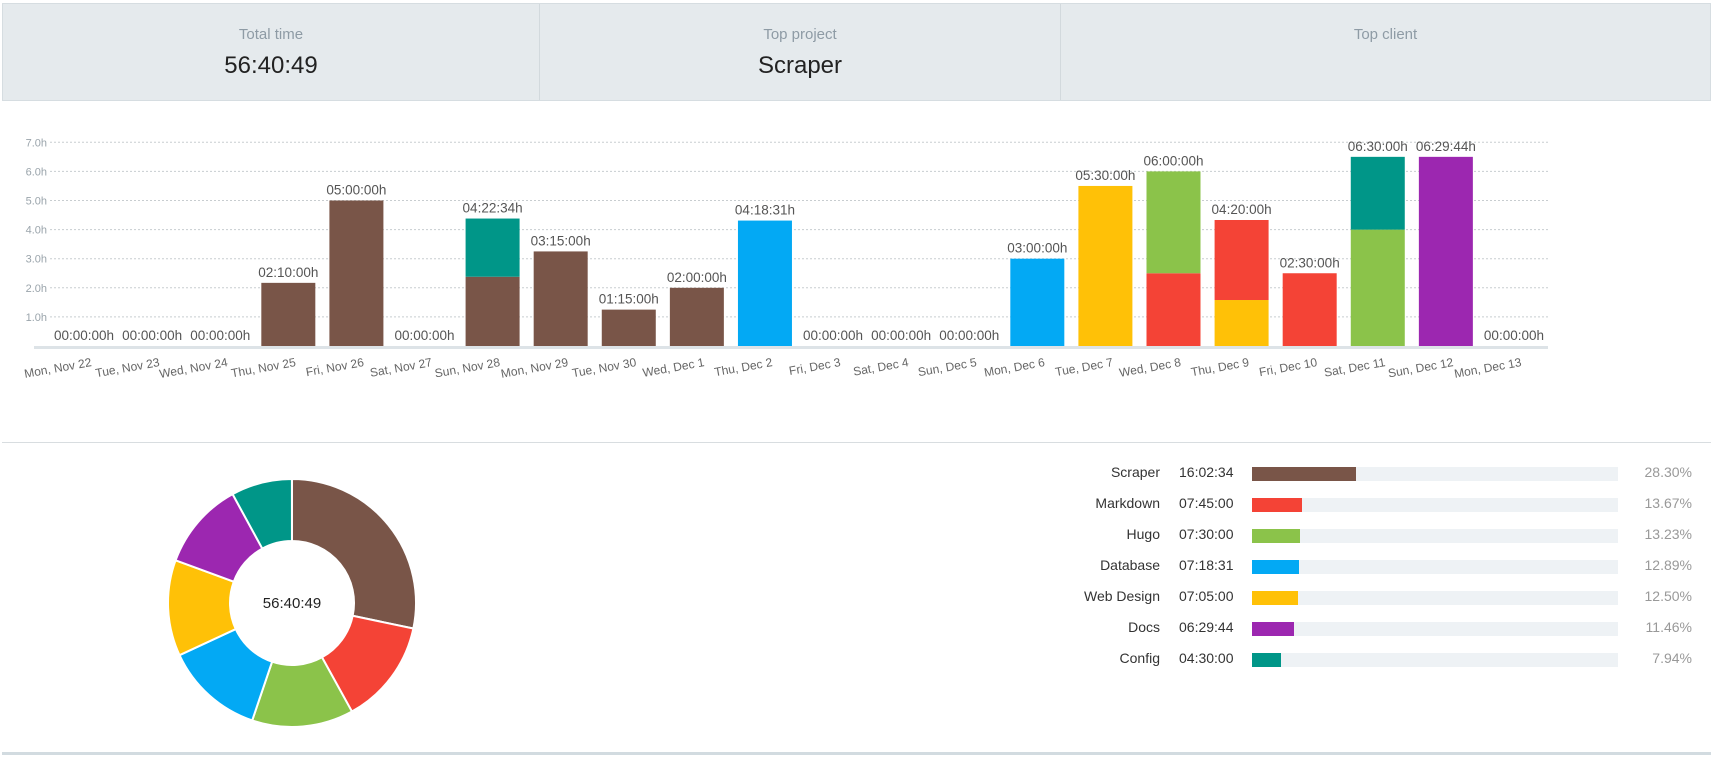 Image resolution: width=1711 pixels, height=757 pixels. Describe the element at coordinates (1144, 627) in the screenshot. I see `legend-project-name: Docs` at that location.